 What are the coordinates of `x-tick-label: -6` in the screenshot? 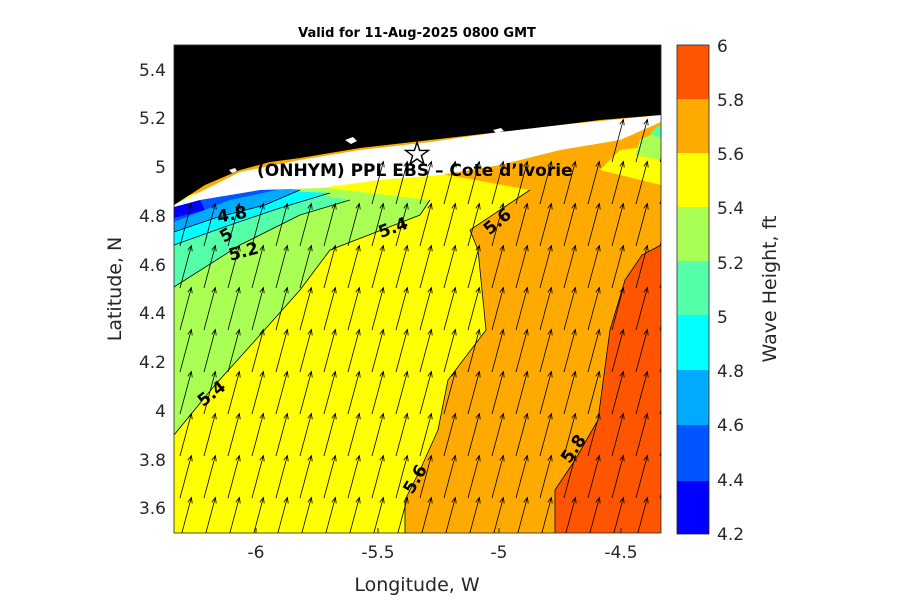 It's located at (256, 553).